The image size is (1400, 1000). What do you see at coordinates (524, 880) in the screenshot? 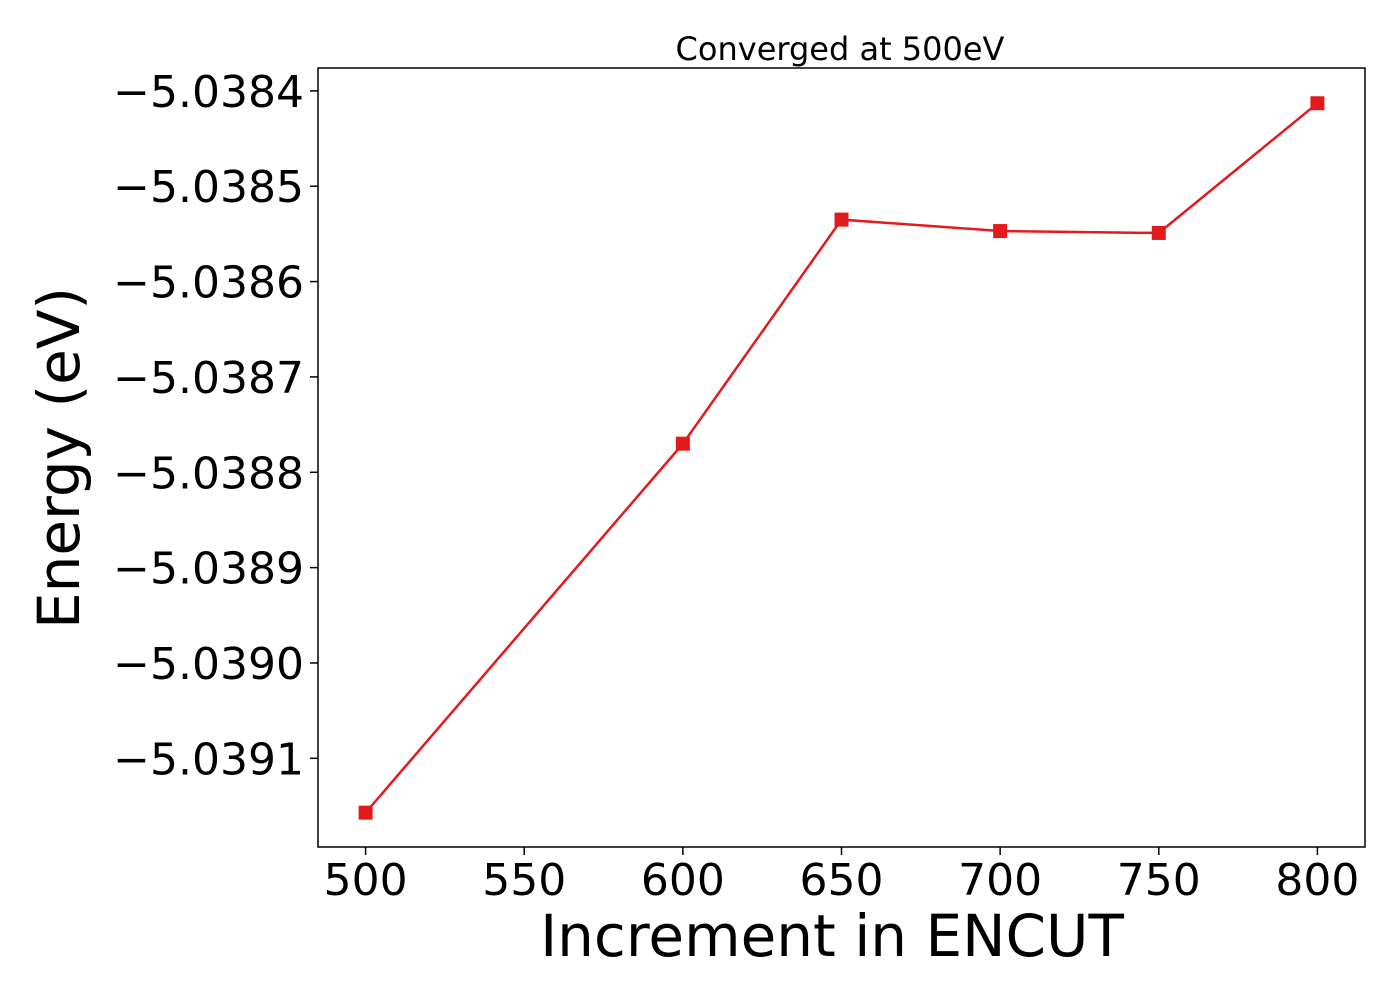
I see `x-tick-label: 550` at bounding box center [524, 880].